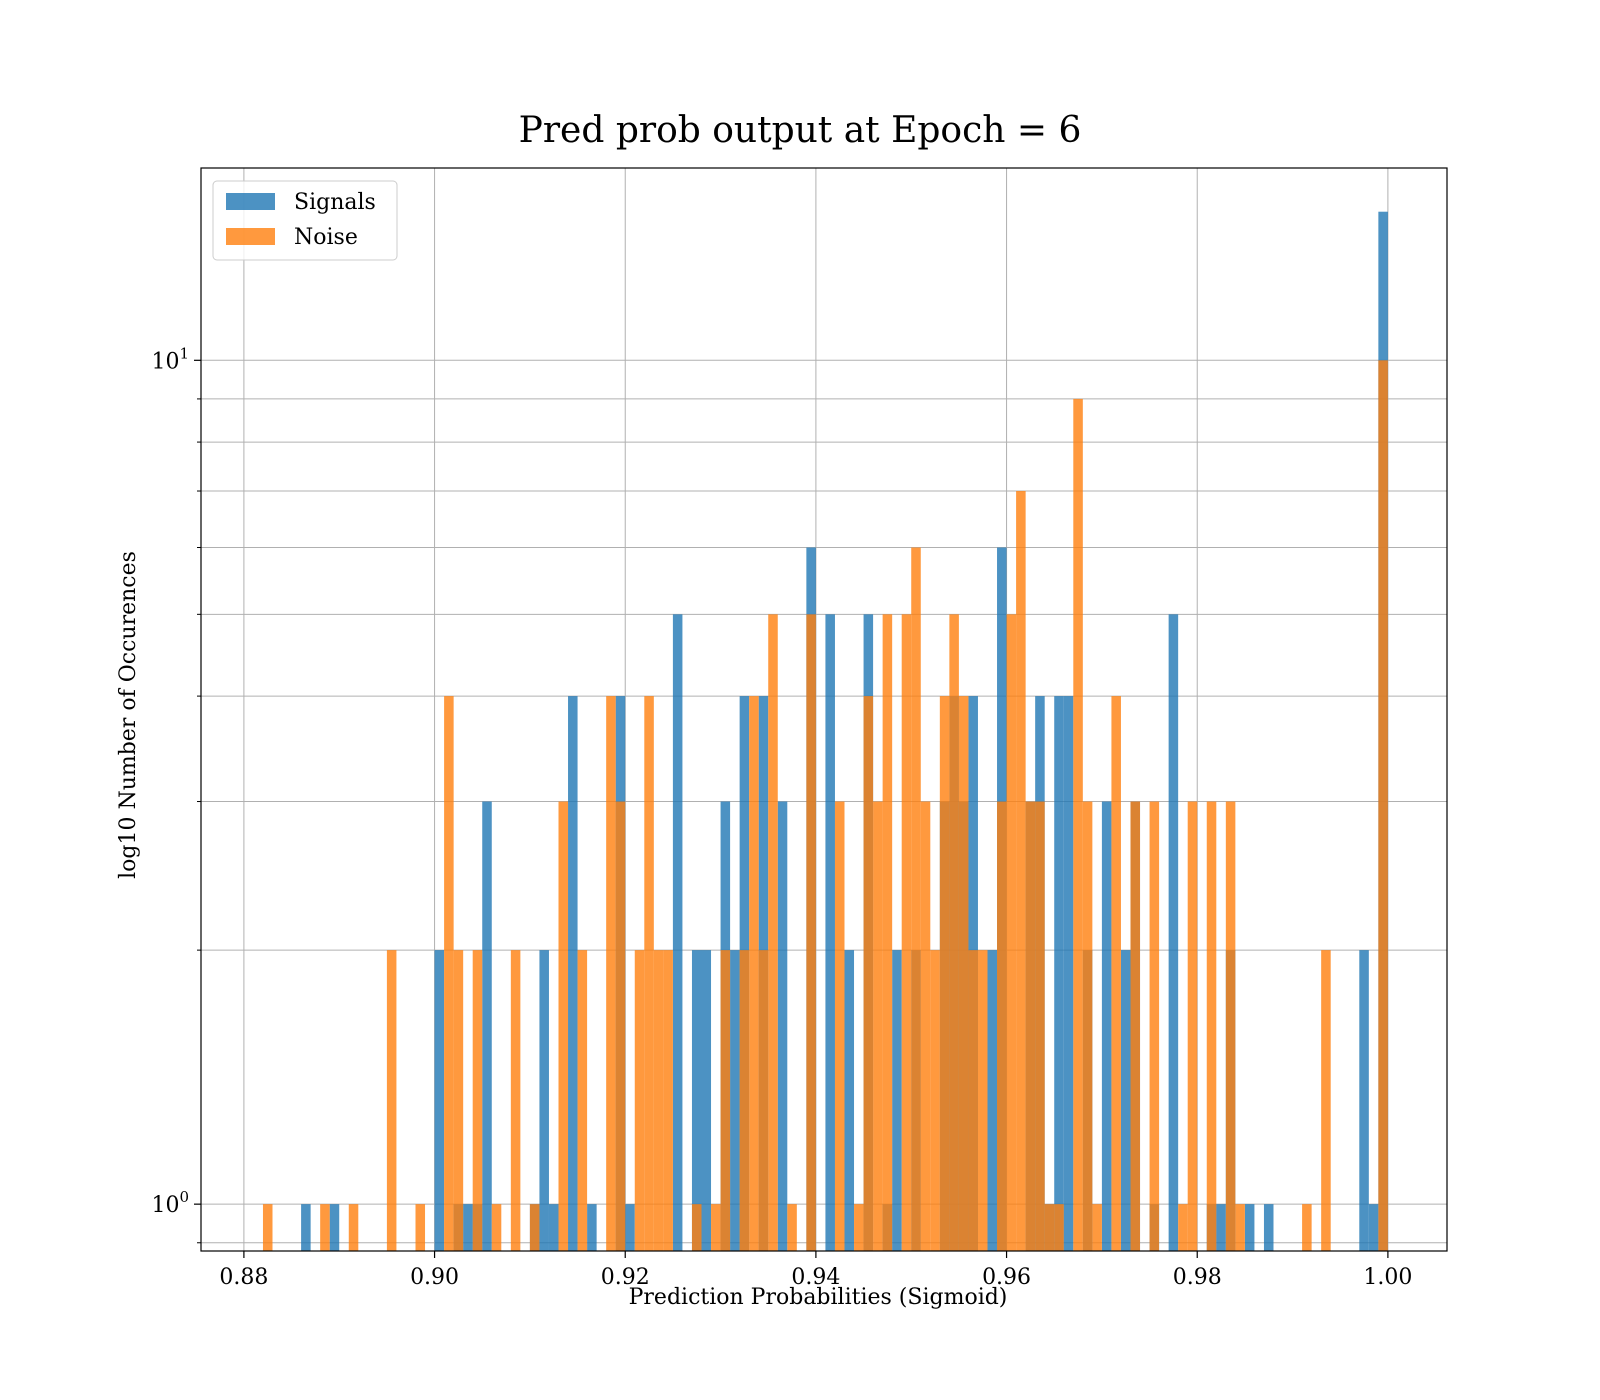  What do you see at coordinates (335, 202) in the screenshot?
I see `legend-label-signals: Signals` at bounding box center [335, 202].